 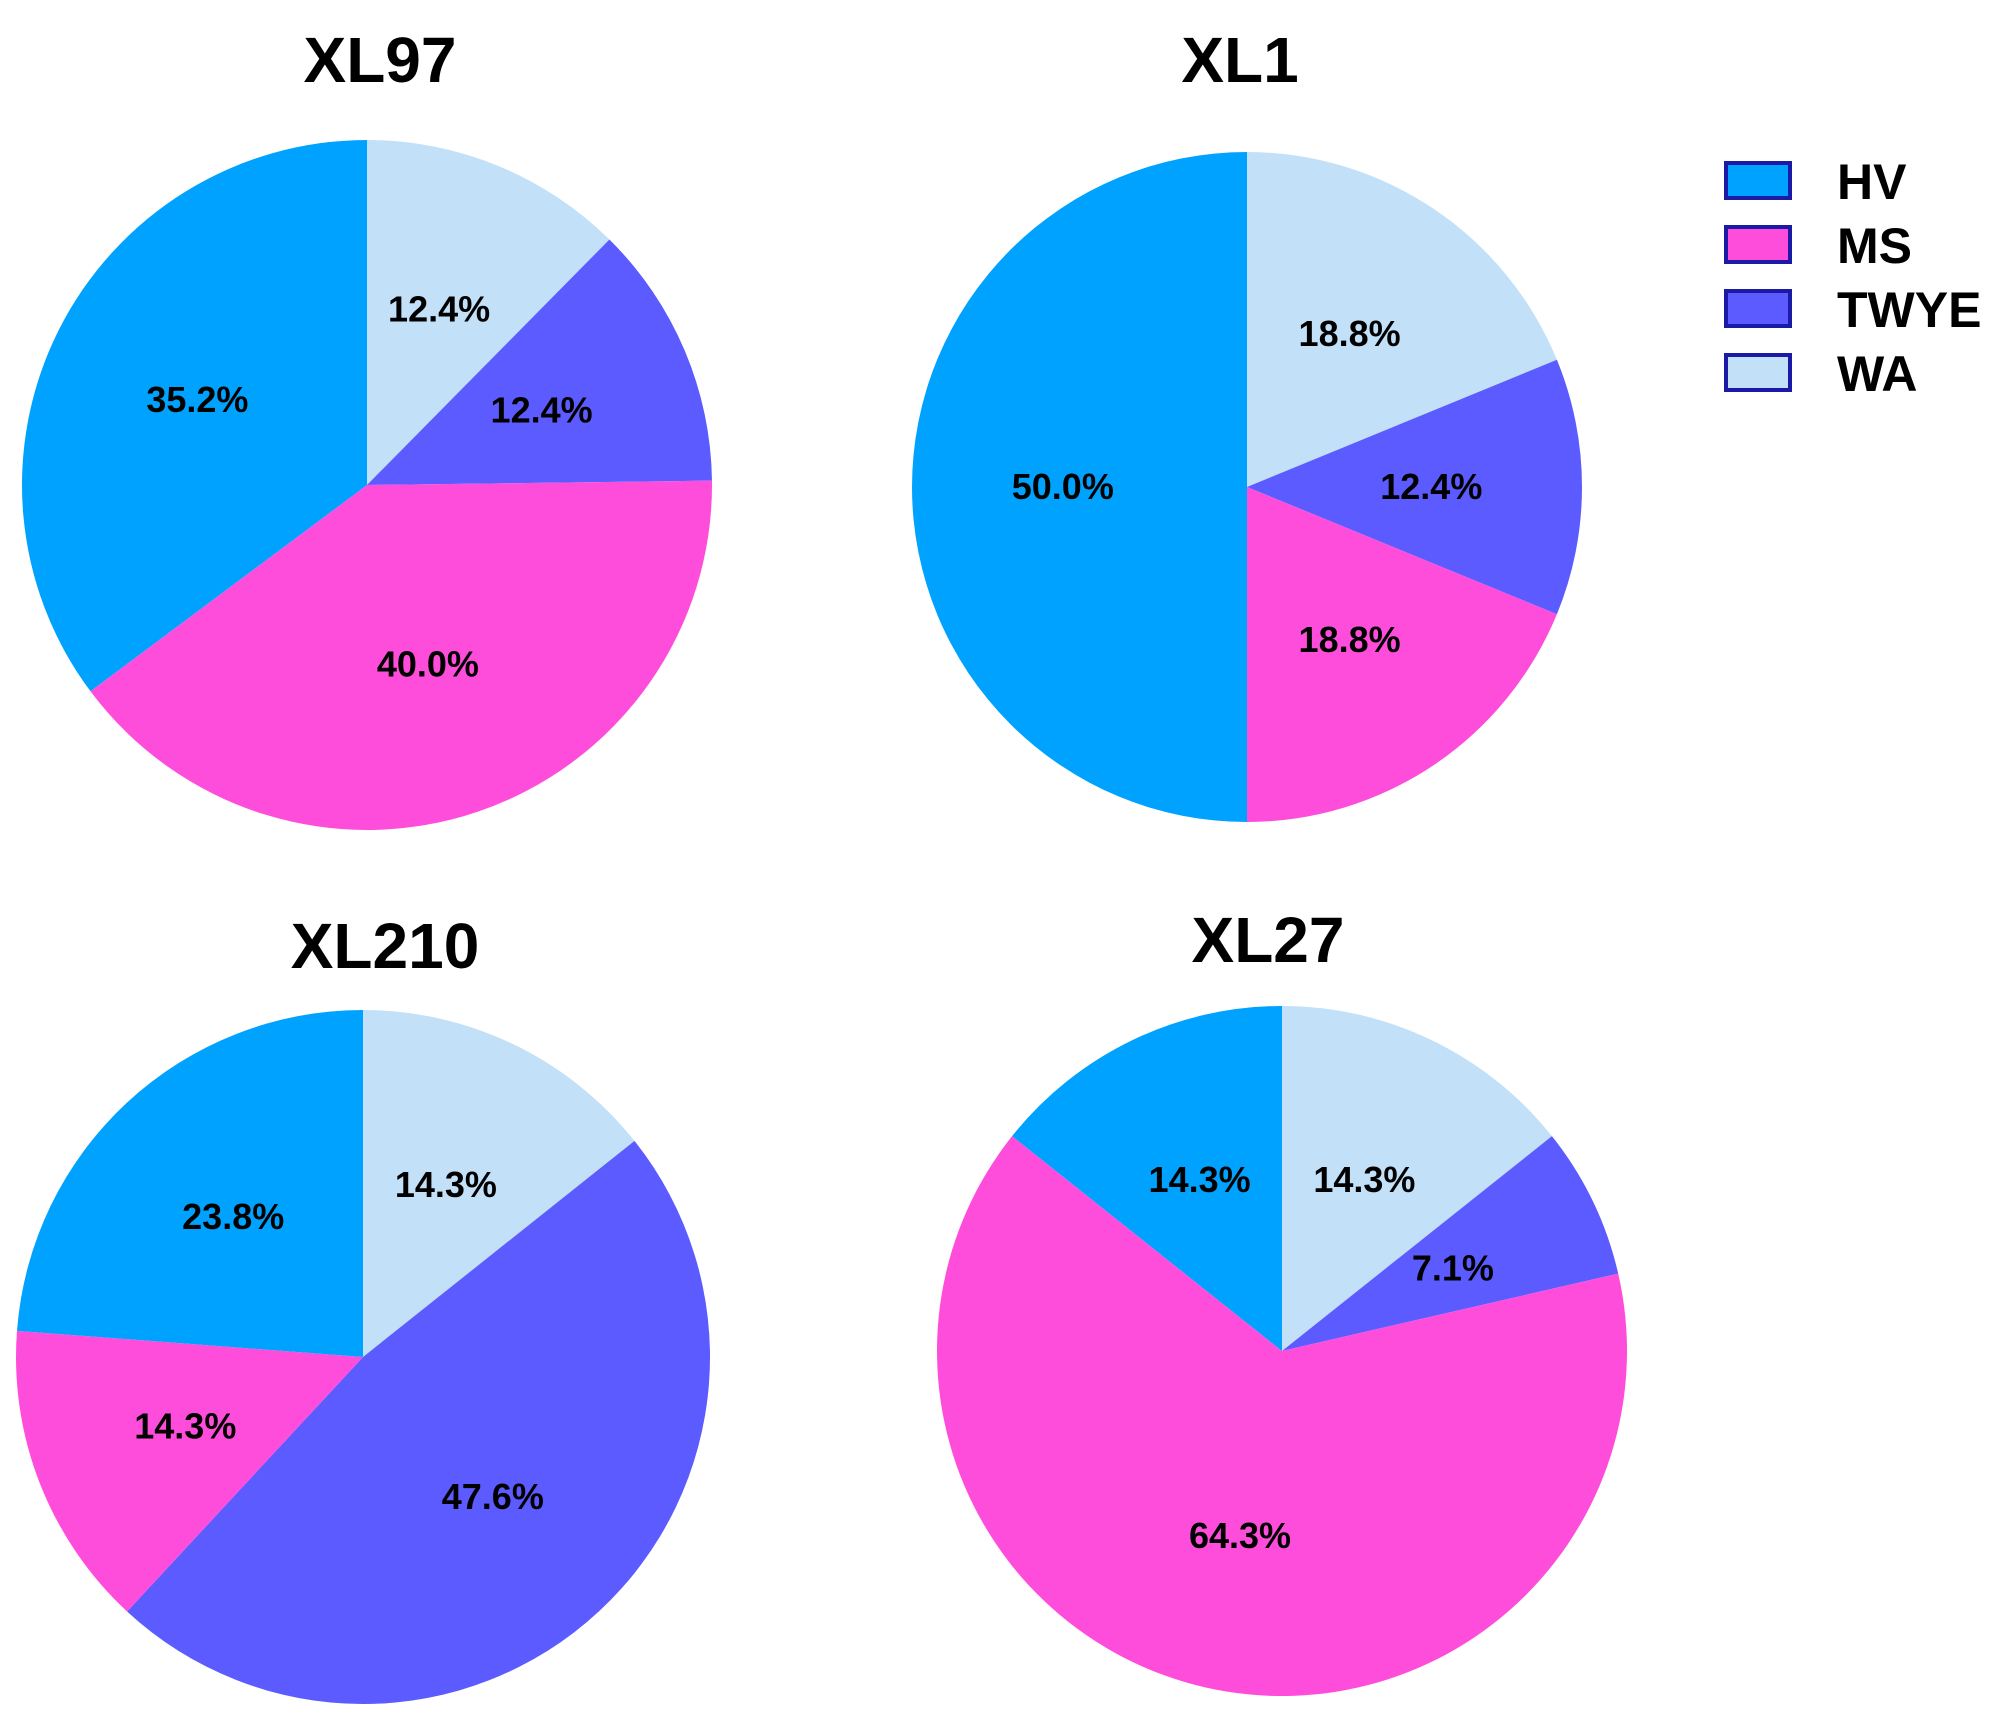 What do you see at coordinates (1200, 1179) in the screenshot?
I see `data-label-xl27-hv: 14.3%` at bounding box center [1200, 1179].